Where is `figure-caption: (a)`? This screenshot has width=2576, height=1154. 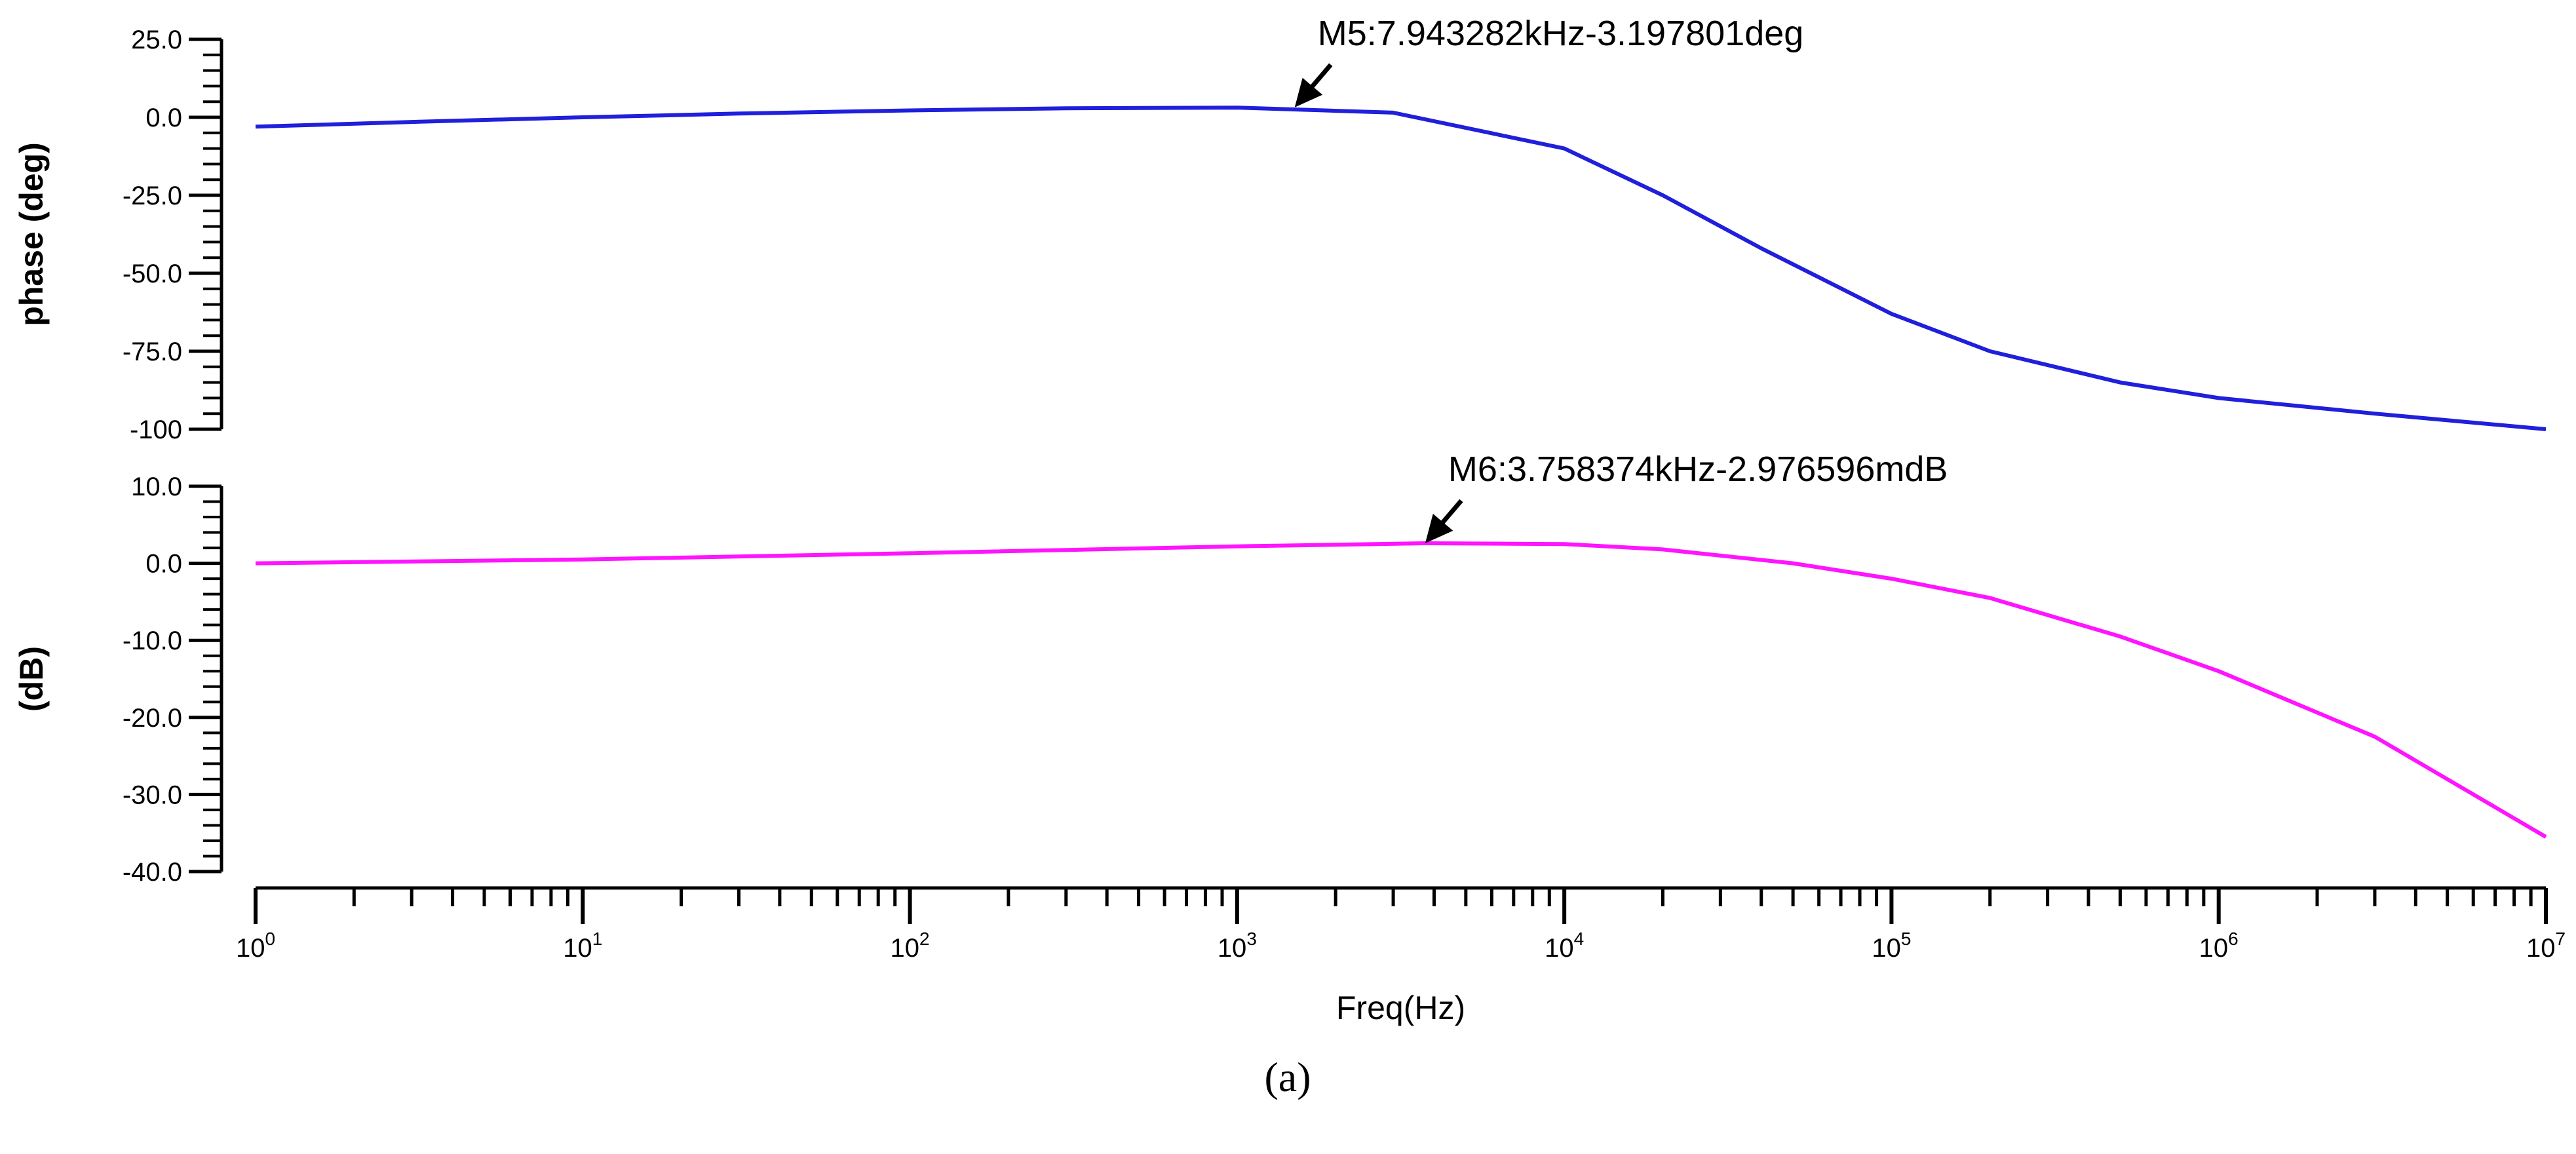 figure-caption: (a) is located at coordinates (1287, 1077).